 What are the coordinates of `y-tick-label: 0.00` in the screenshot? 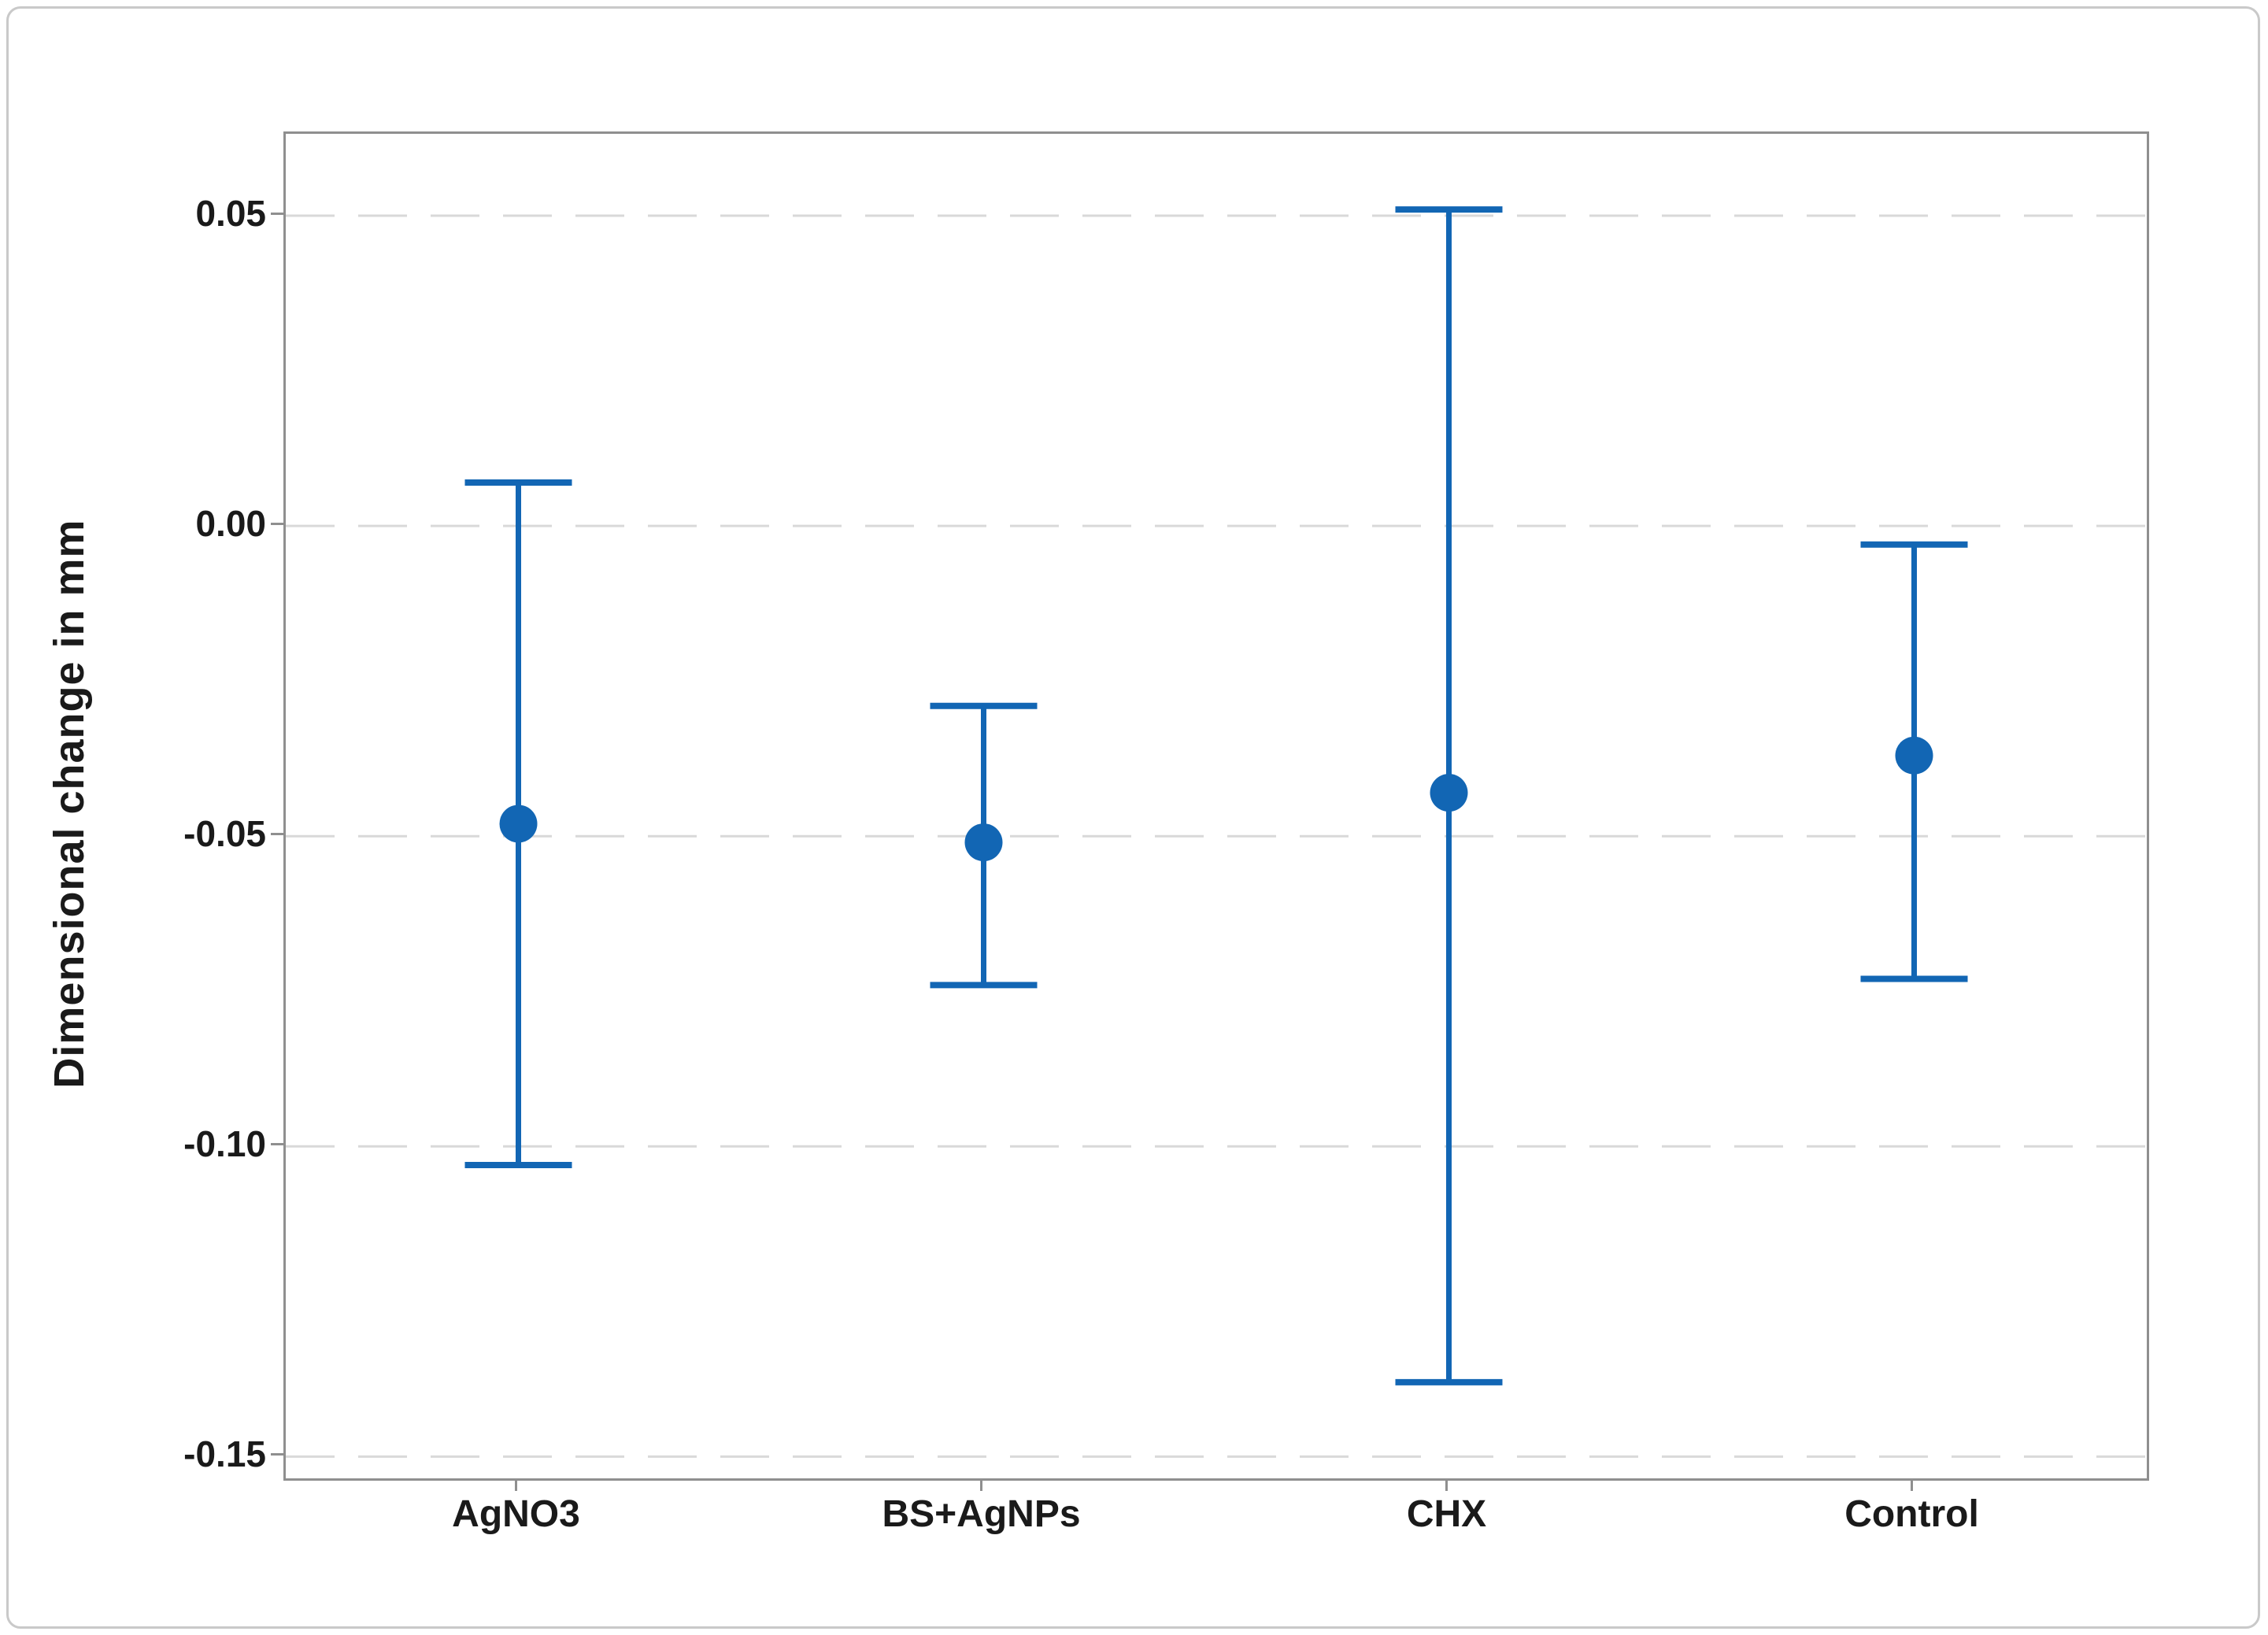 It's located at (231, 524).